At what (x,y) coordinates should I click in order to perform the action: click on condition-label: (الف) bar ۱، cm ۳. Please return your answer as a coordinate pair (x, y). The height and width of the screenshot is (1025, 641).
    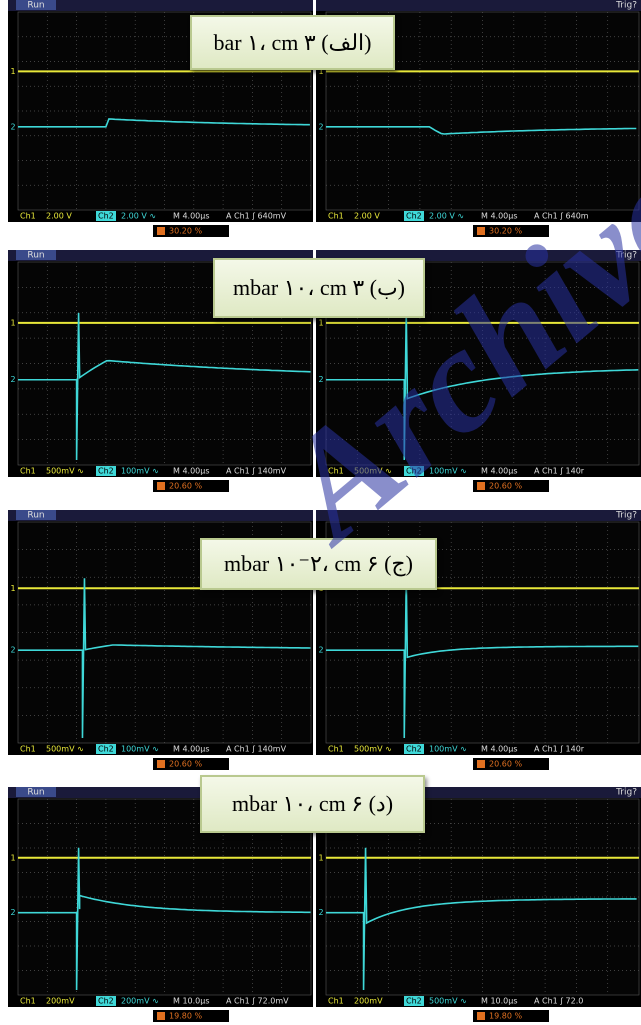
    Looking at the image, I should click on (292, 42).